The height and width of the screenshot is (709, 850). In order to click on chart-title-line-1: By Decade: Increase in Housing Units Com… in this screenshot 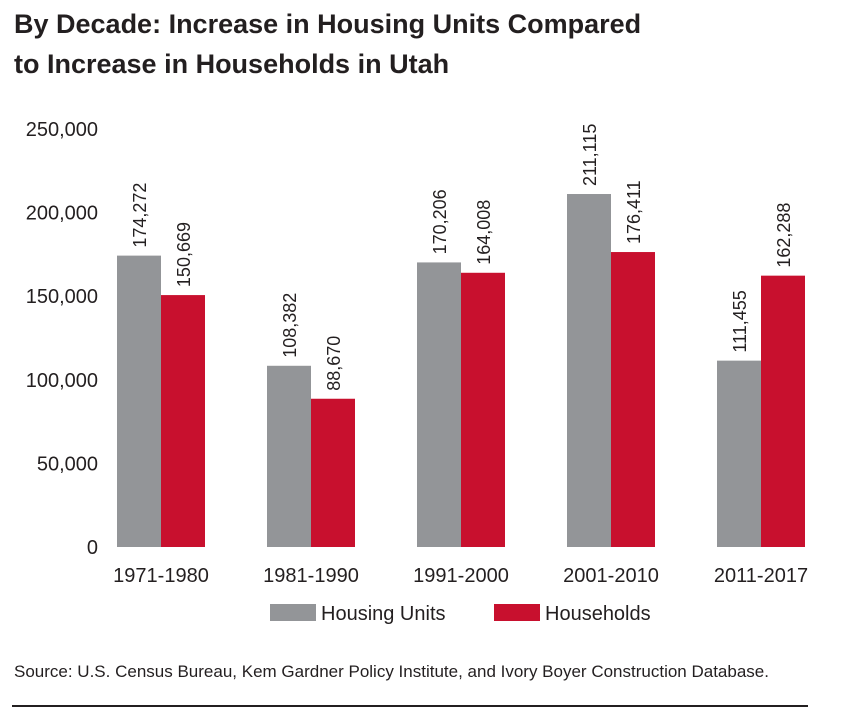, I will do `click(328, 24)`.